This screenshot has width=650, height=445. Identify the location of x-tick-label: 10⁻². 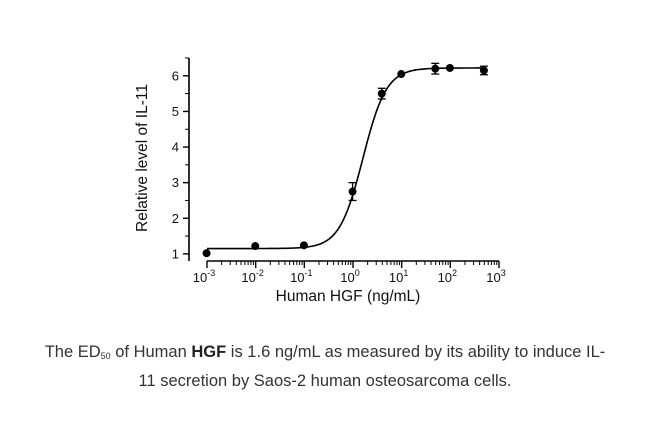
(252, 276).